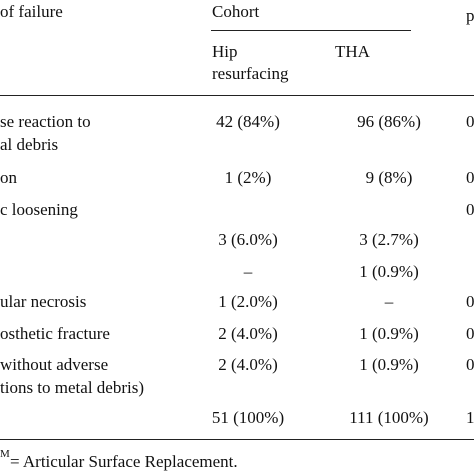  What do you see at coordinates (248, 301) in the screenshot?
I see `cell: 1 (2.0%)` at bounding box center [248, 301].